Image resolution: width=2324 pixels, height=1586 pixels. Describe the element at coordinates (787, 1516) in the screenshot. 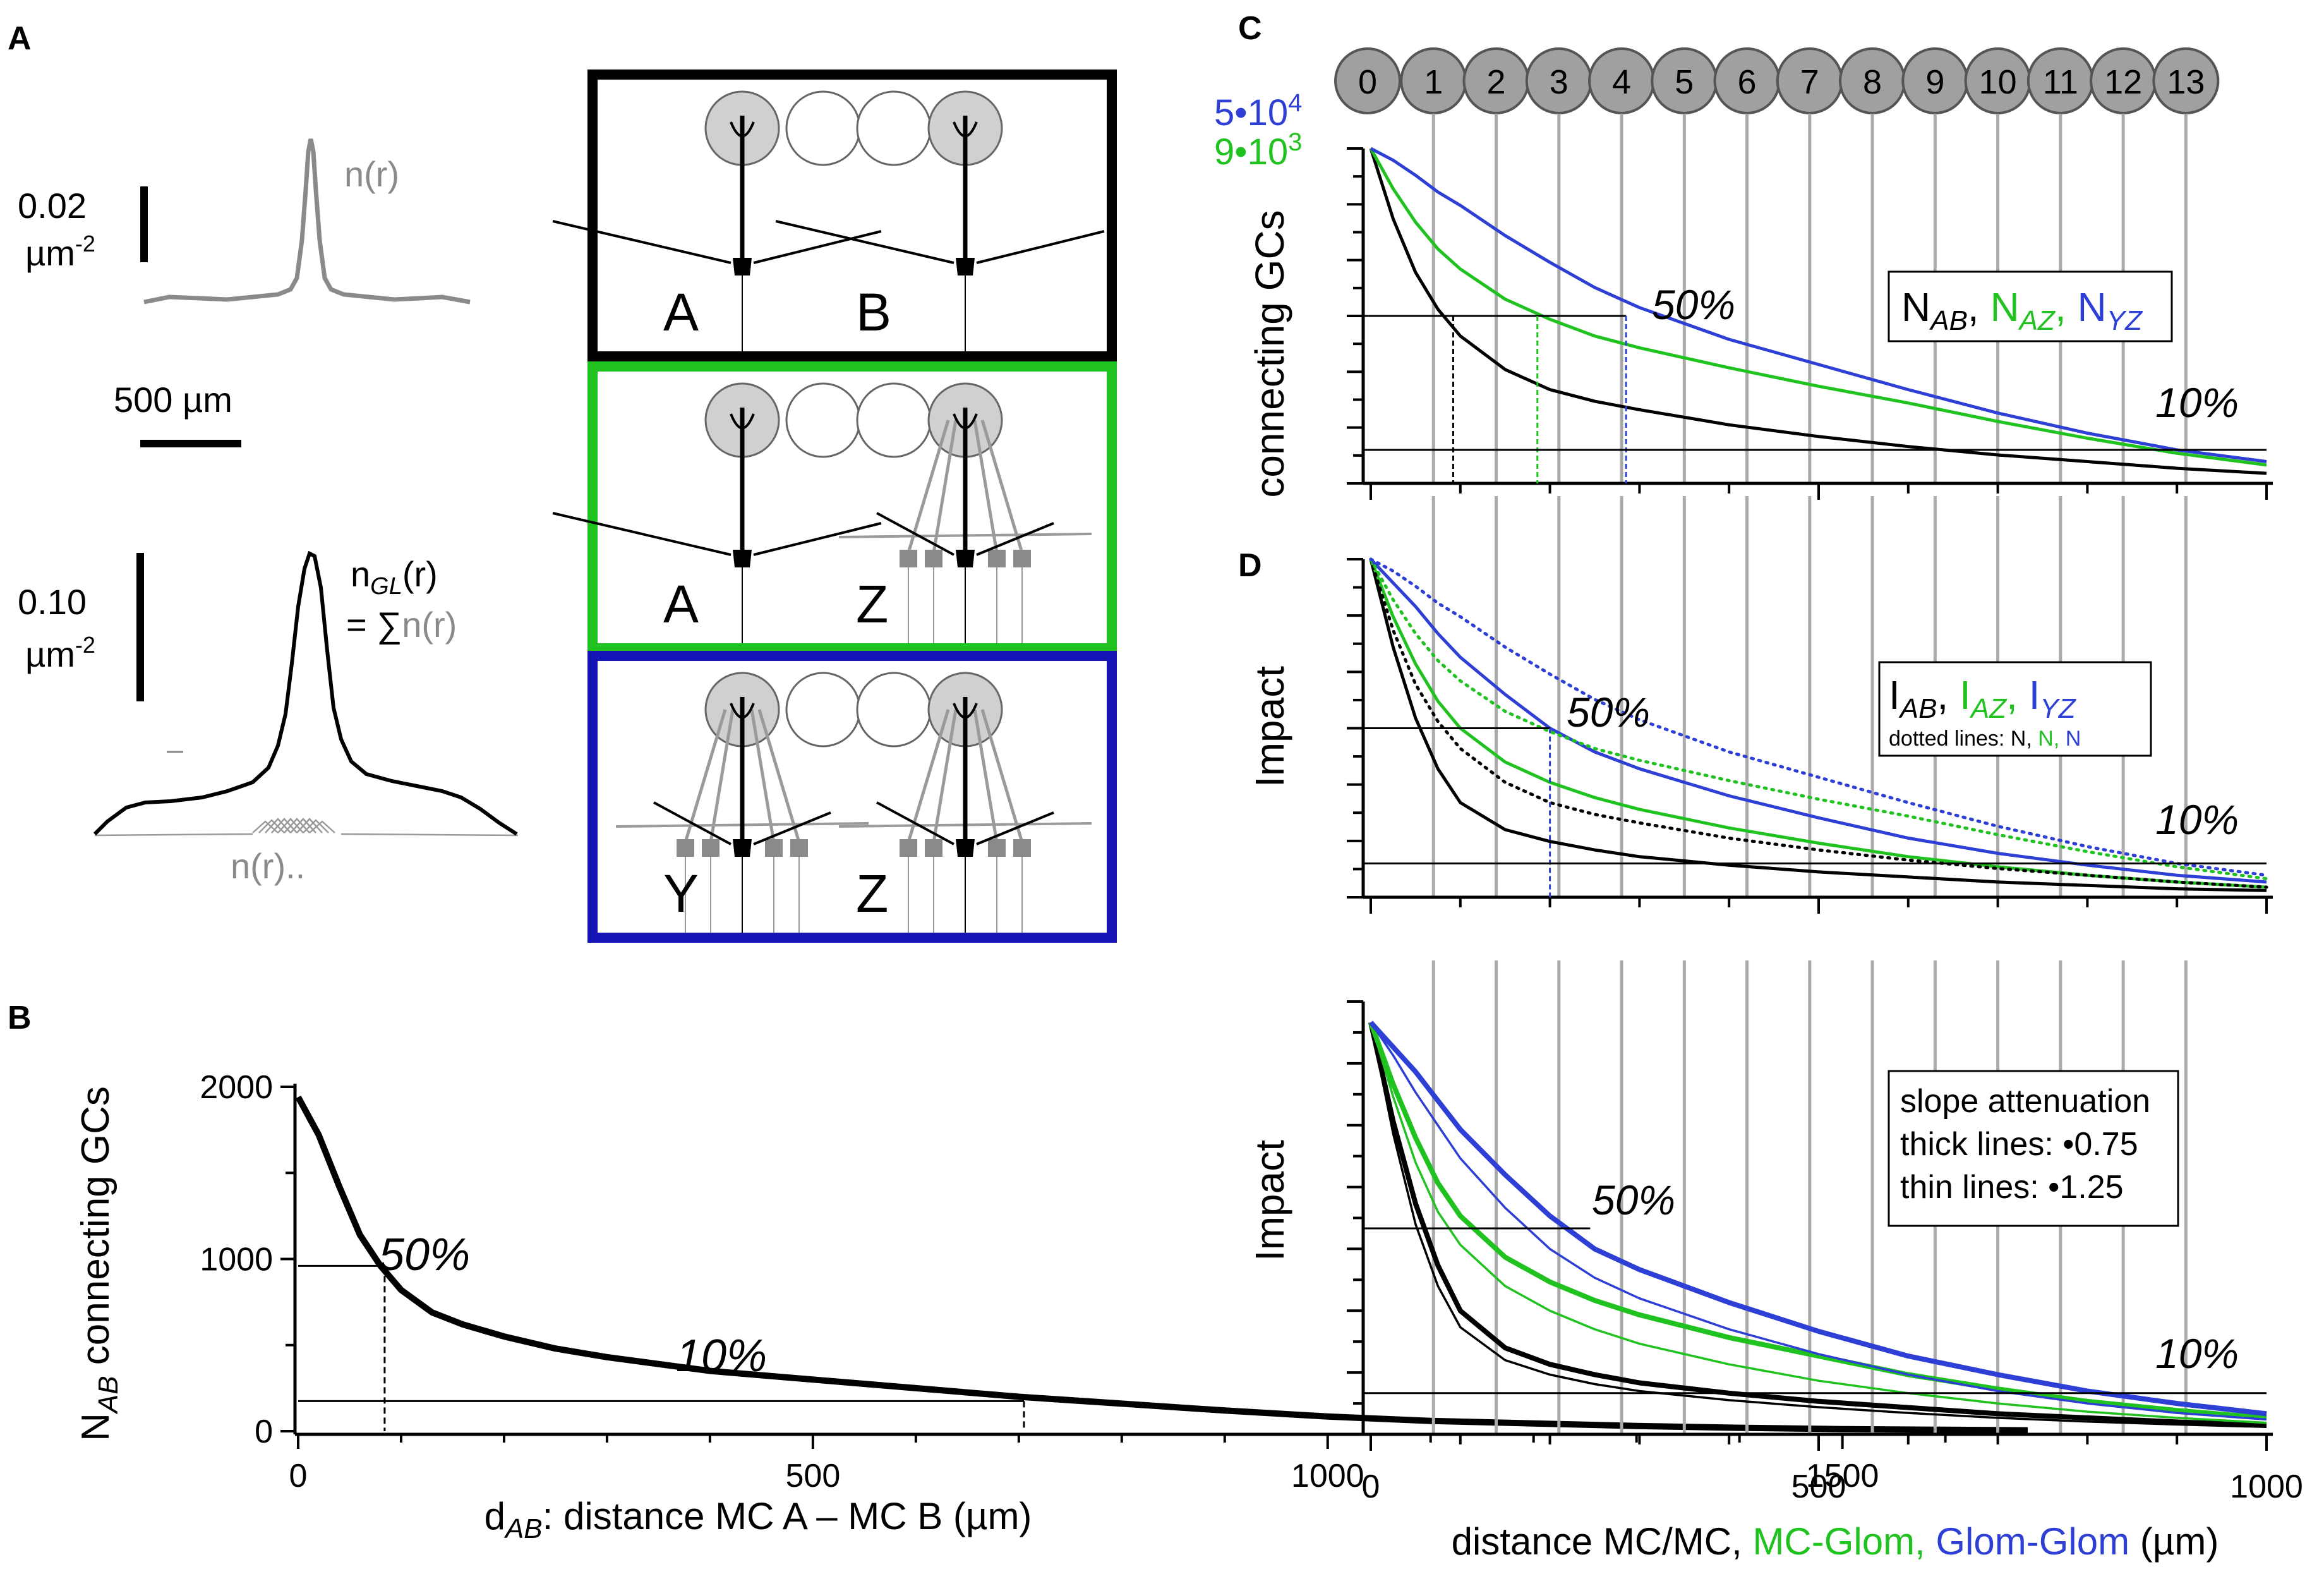

I see `xlabel-rest: : distance MC A – MC B (µm)` at that location.